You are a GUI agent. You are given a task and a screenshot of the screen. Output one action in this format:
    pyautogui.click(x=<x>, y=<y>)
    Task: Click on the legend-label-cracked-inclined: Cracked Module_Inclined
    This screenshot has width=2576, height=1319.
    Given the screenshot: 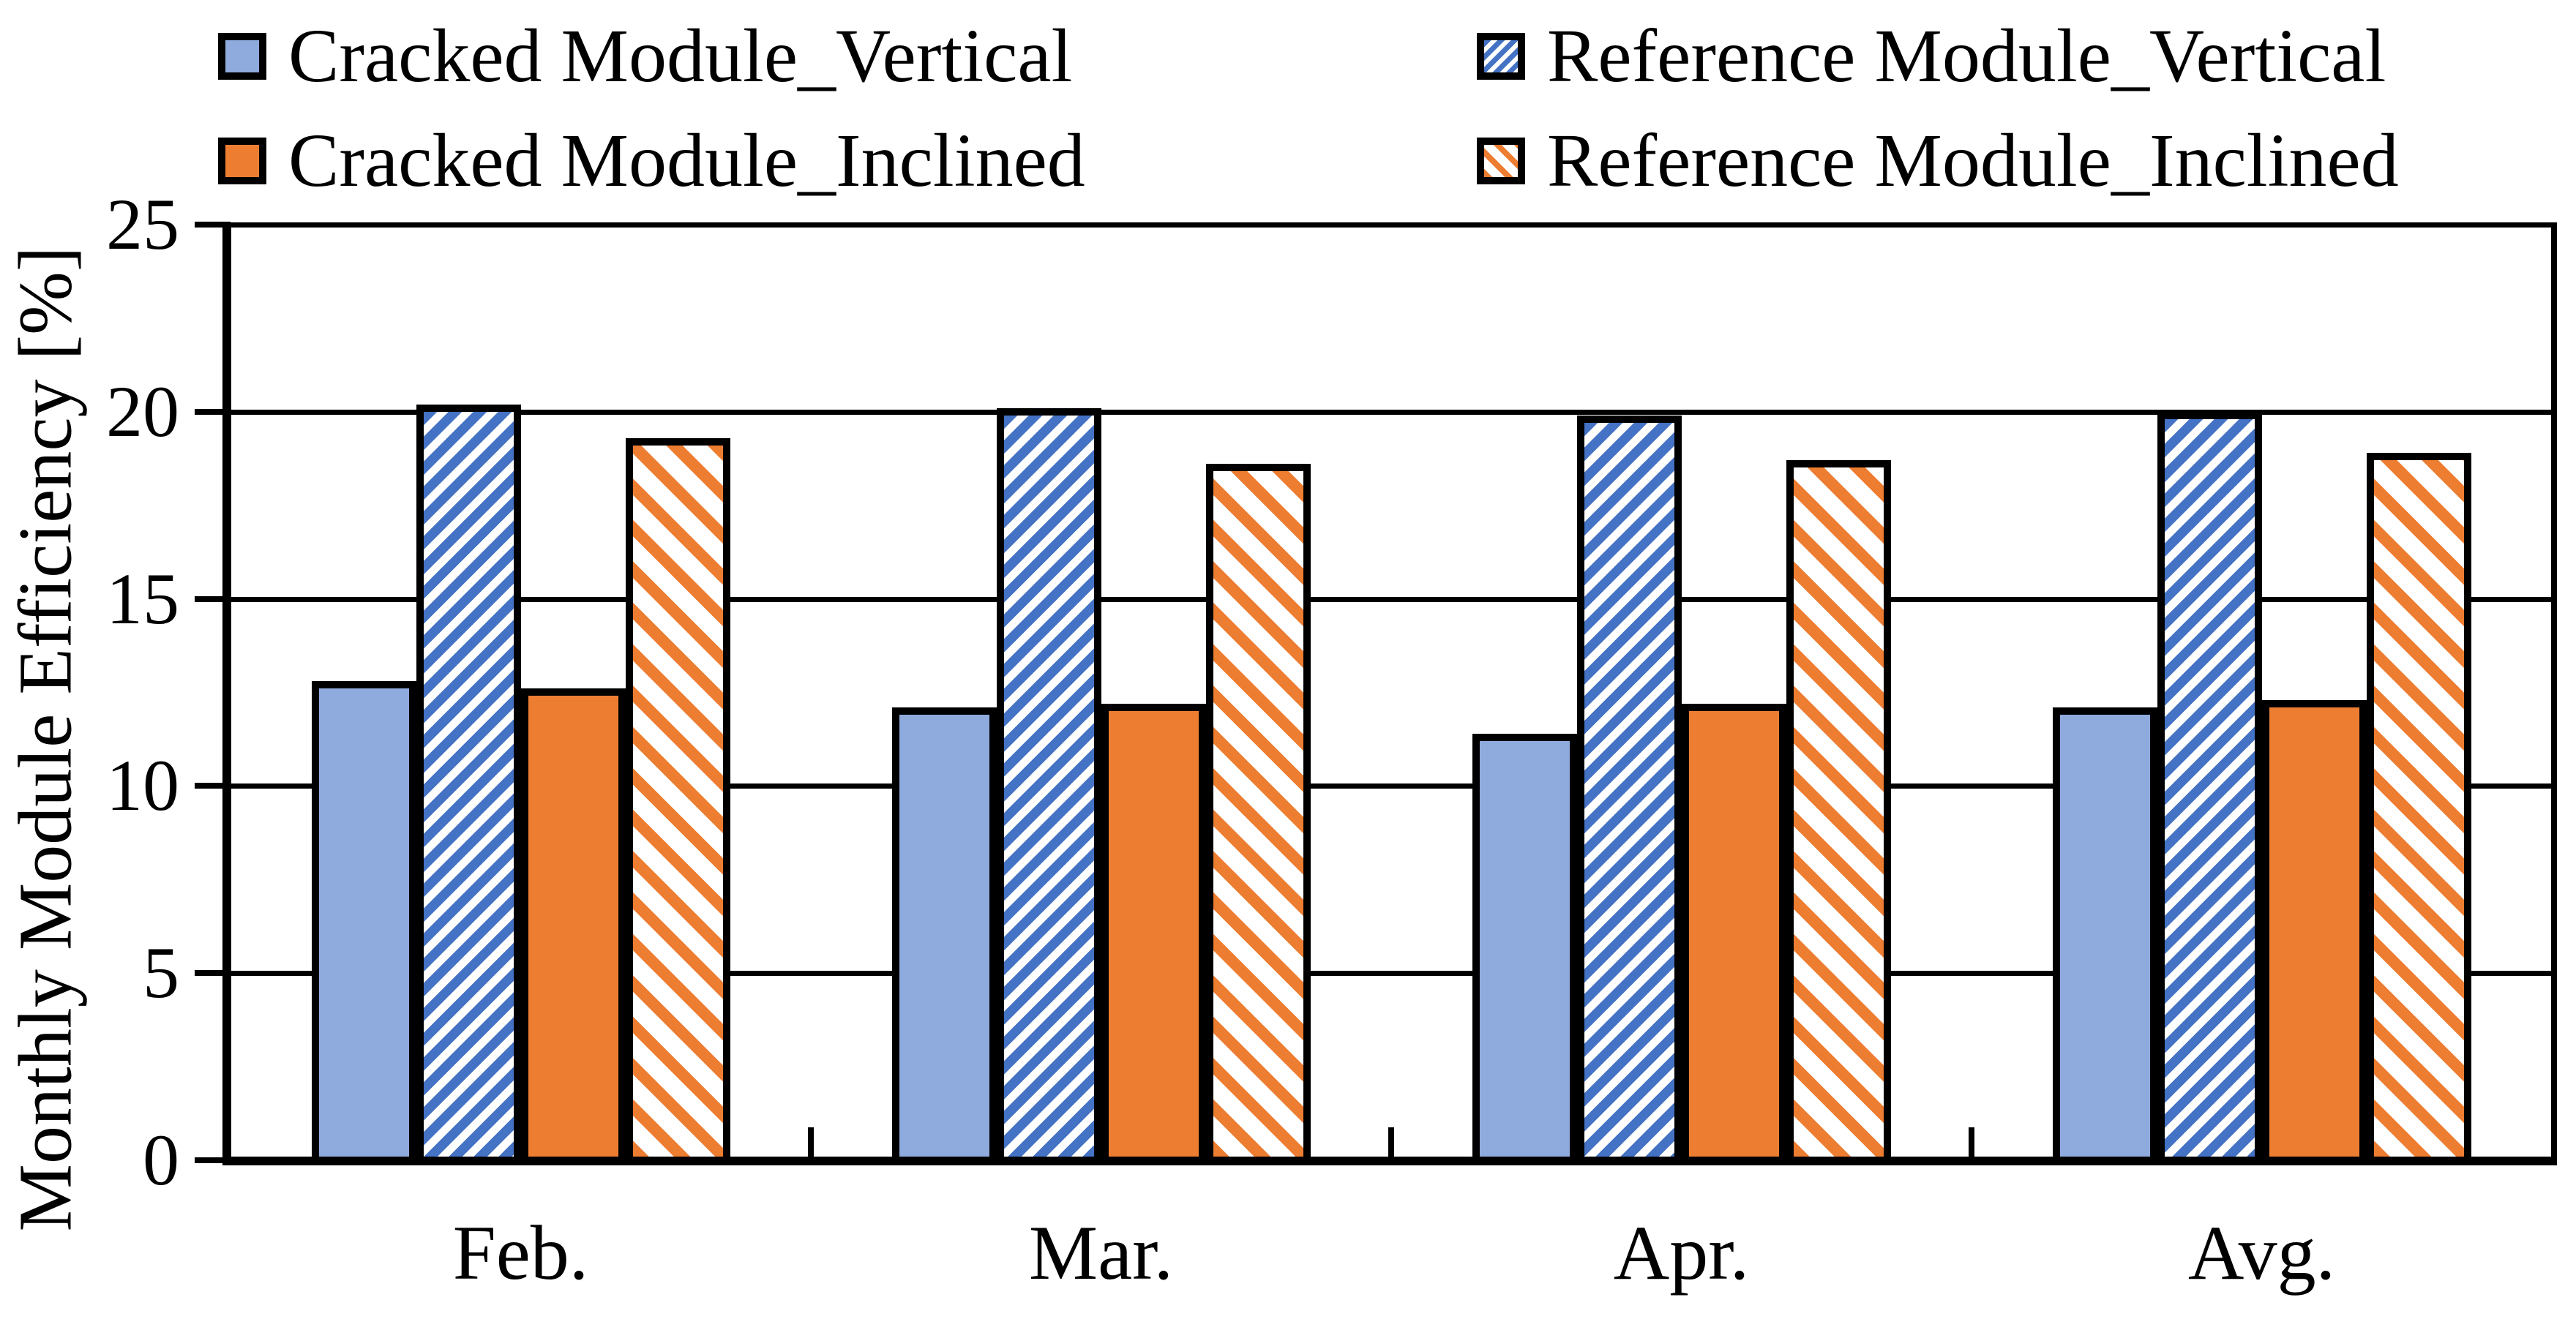 What is the action you would take?
    pyautogui.click(x=686, y=161)
    